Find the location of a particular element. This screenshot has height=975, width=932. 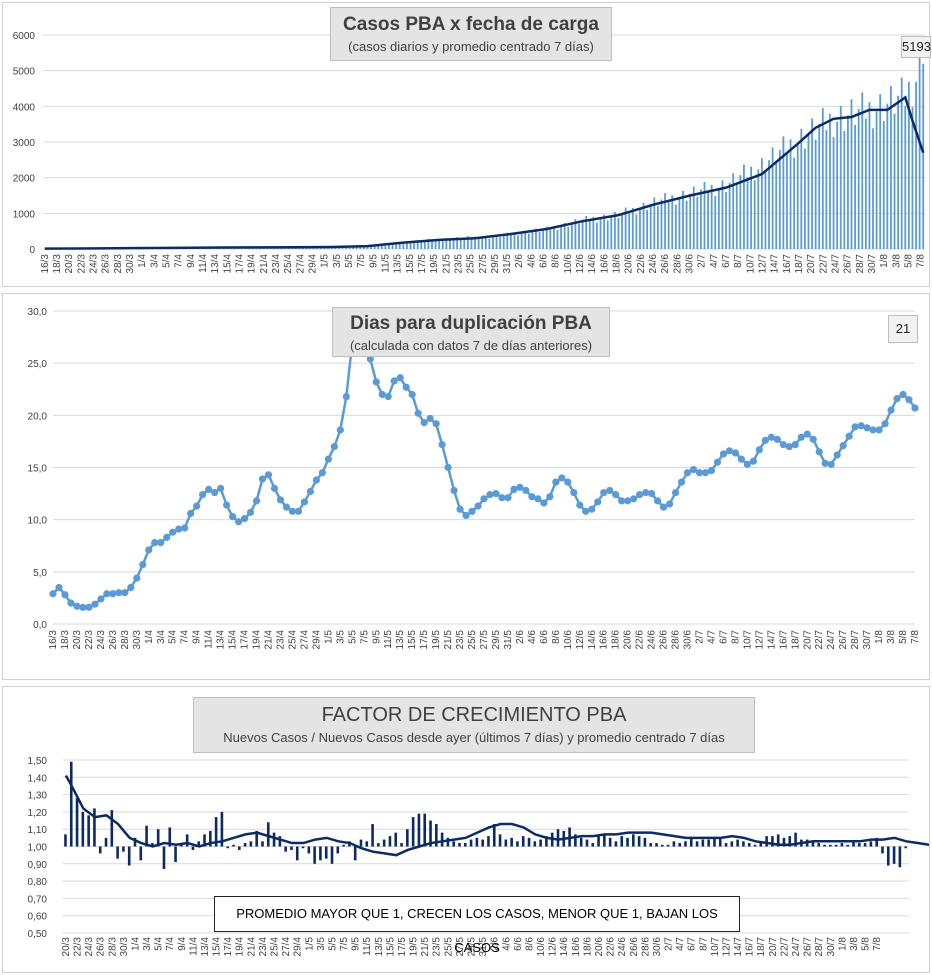

x-tick-label: 15/4 is located at coordinates (233, 640).